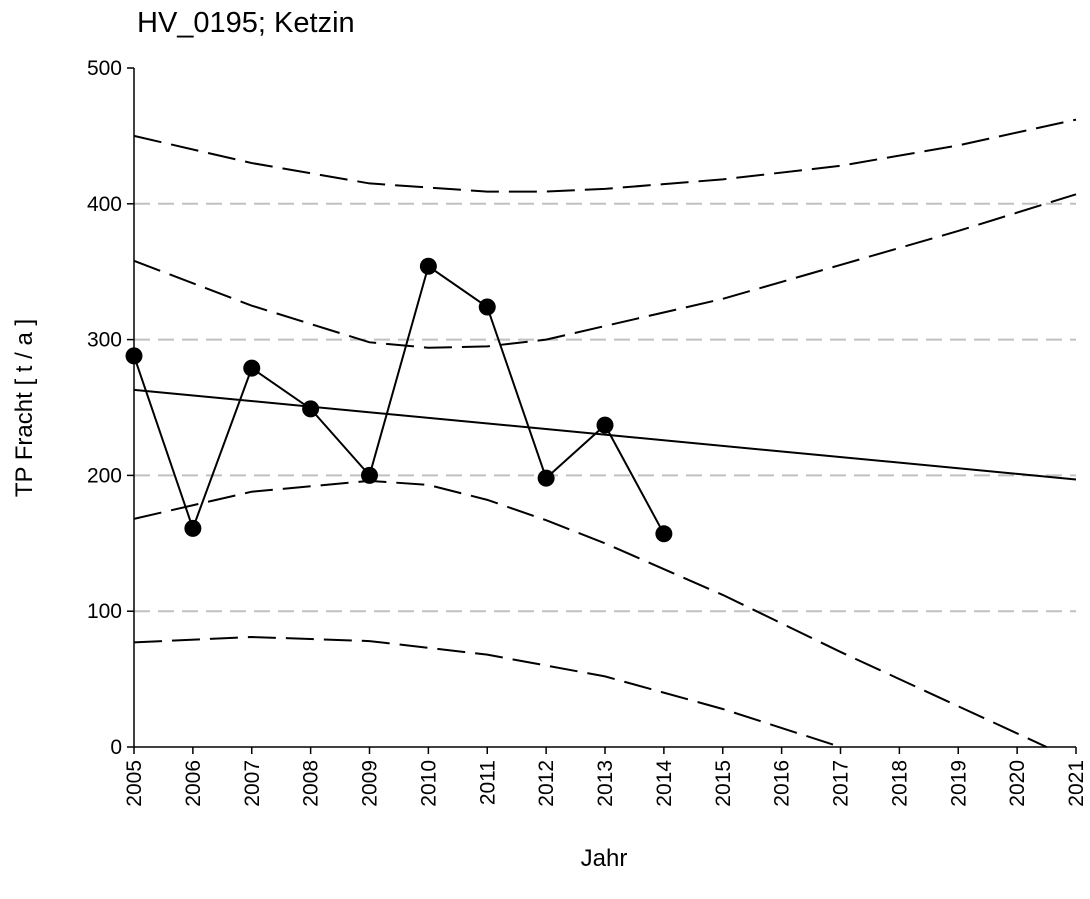 This screenshot has height=899, width=1090. What do you see at coordinates (370, 783) in the screenshot?
I see `x-tick-label: 2009` at bounding box center [370, 783].